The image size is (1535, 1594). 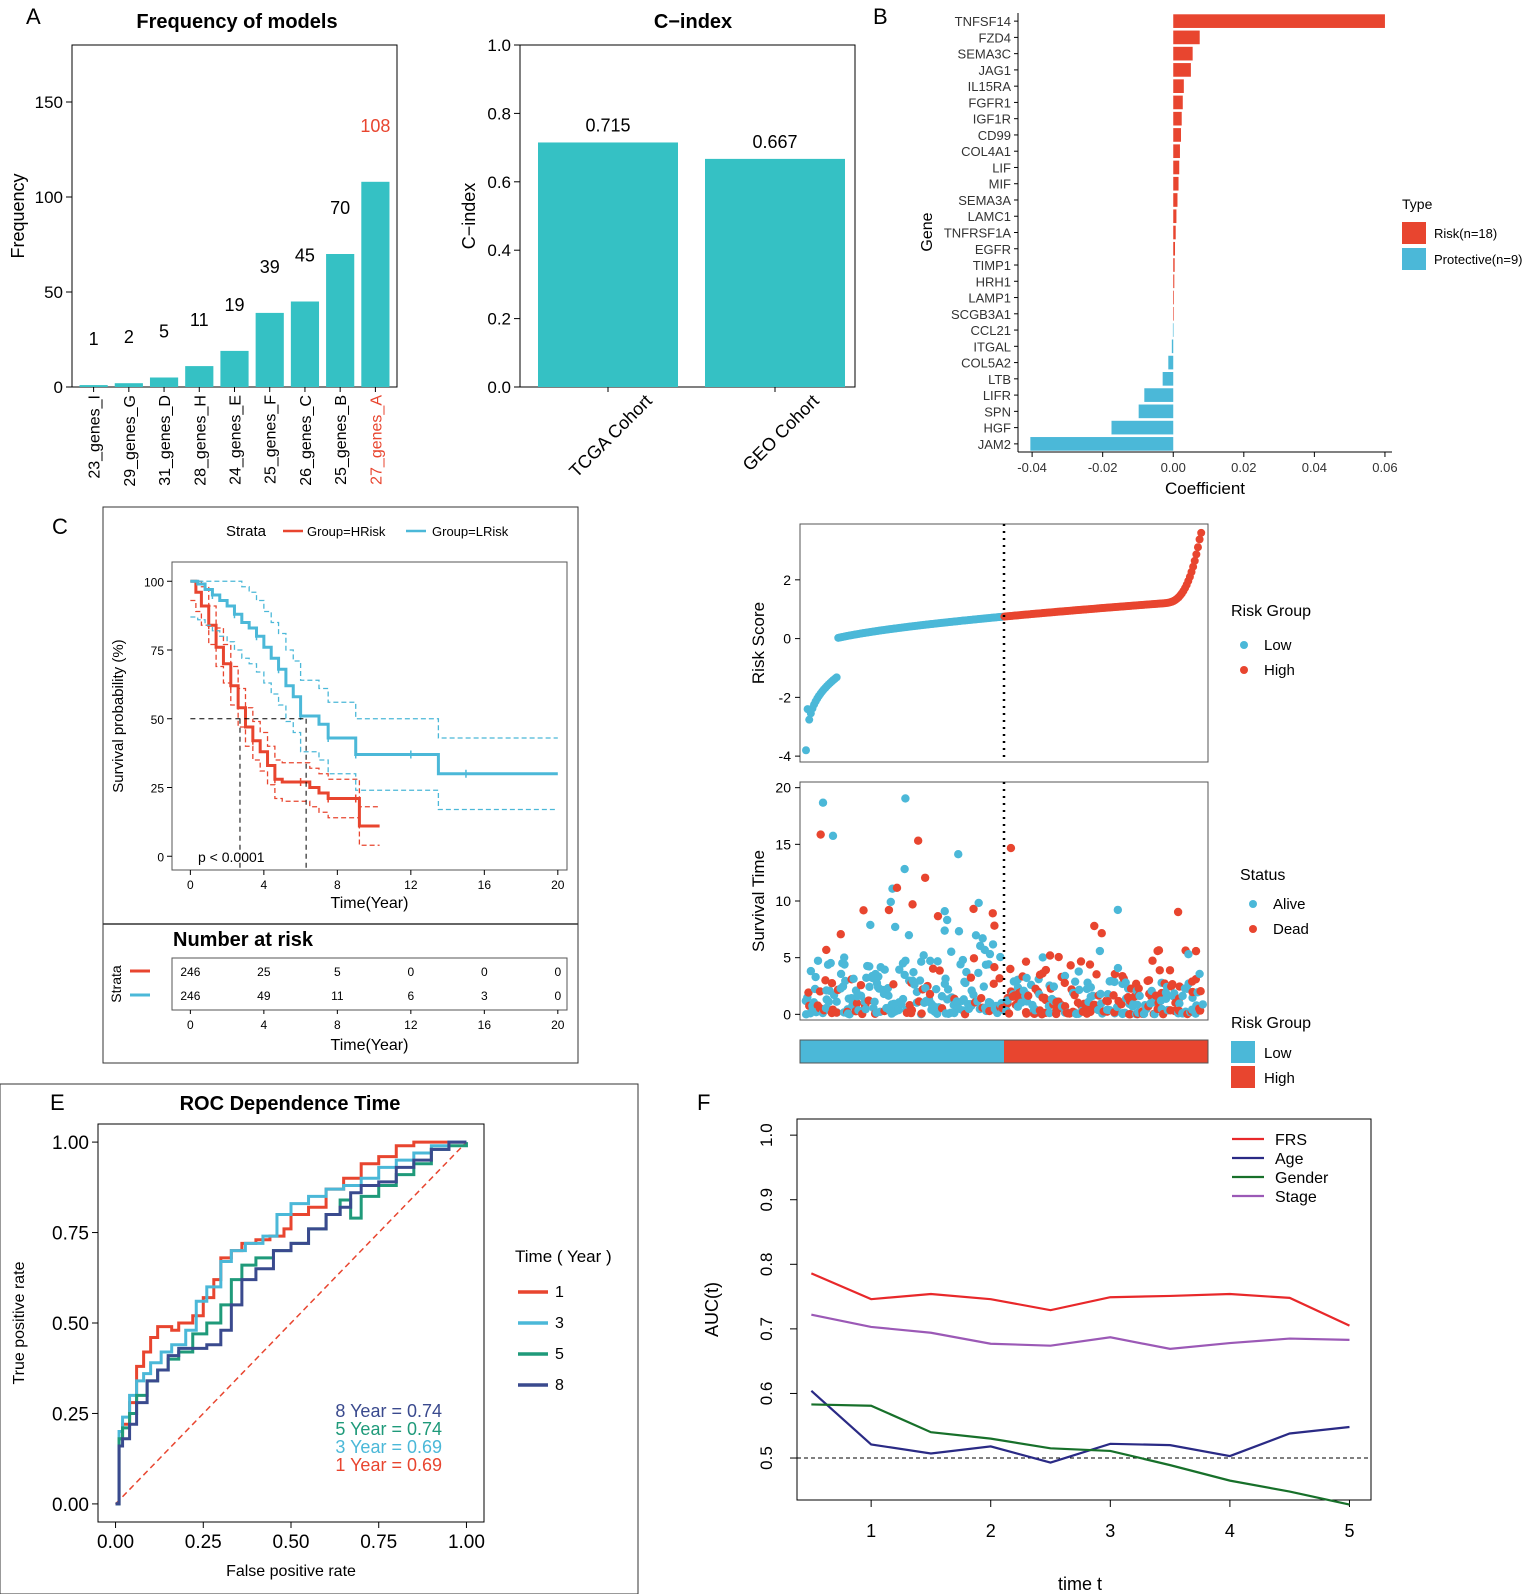 I want to click on y-tick-label: 0, so click(x=58, y=387).